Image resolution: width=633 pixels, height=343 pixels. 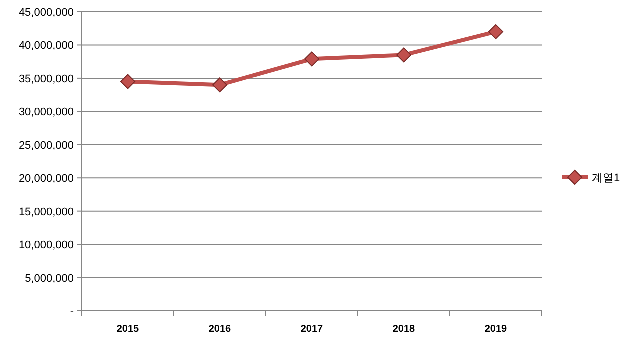 I want to click on y-tick-label: 35,000,000, so click(x=46, y=79).